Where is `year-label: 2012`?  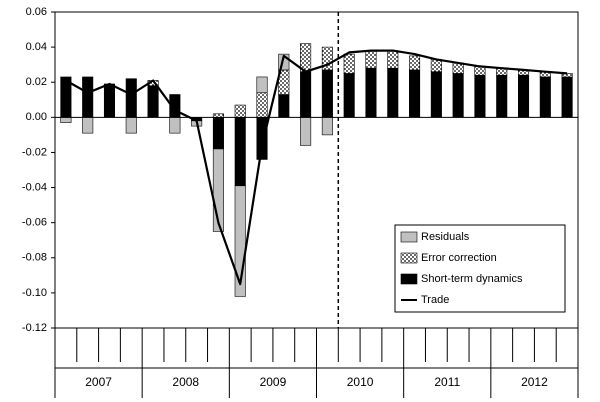
year-label: 2012 is located at coordinates (534, 382).